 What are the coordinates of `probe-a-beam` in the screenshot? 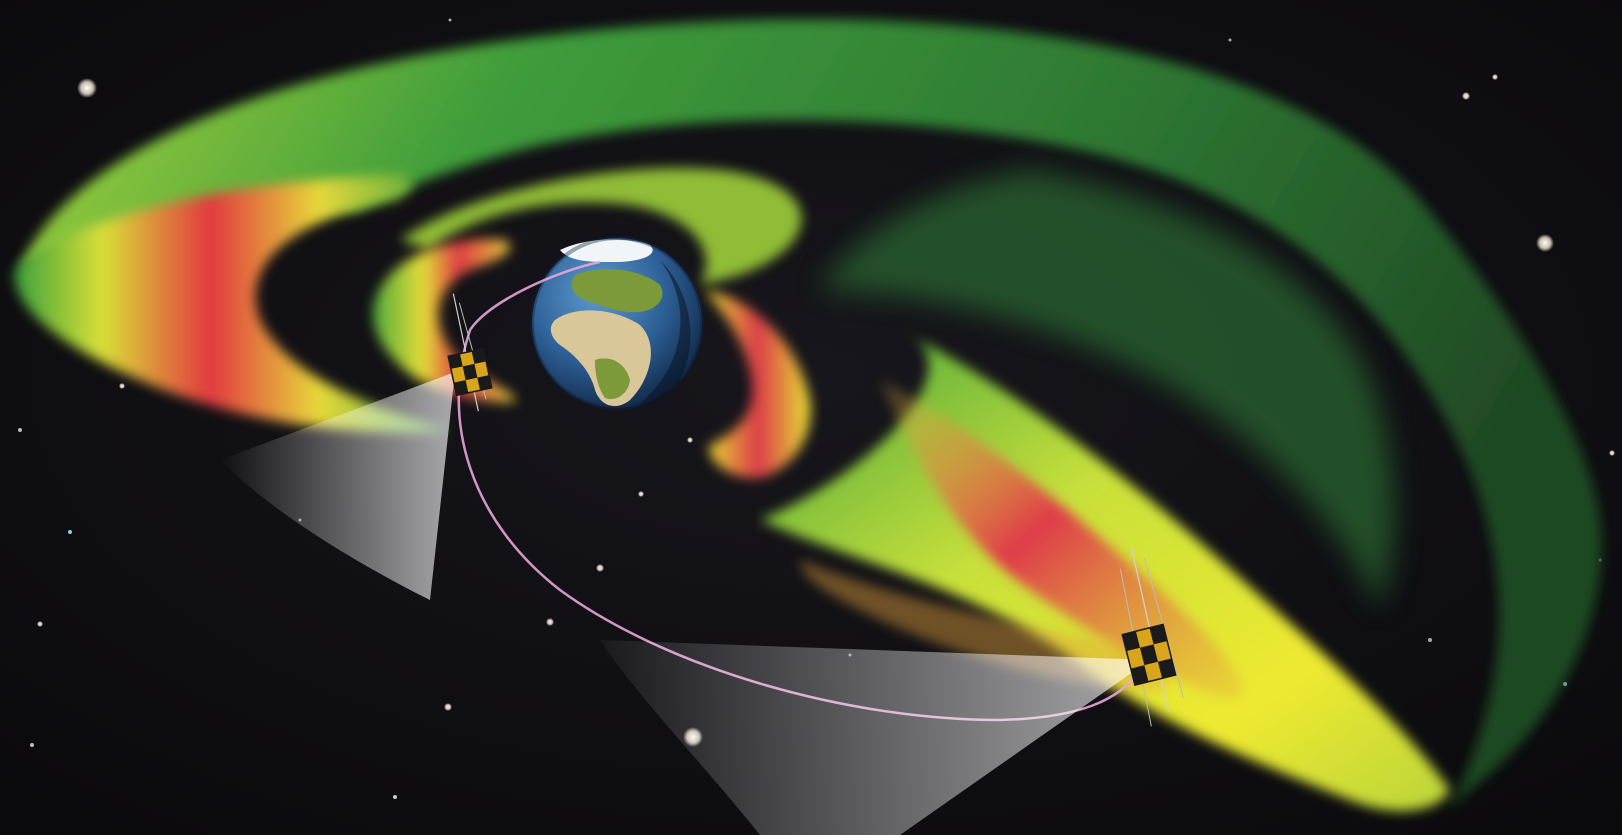 It's located at (337, 486).